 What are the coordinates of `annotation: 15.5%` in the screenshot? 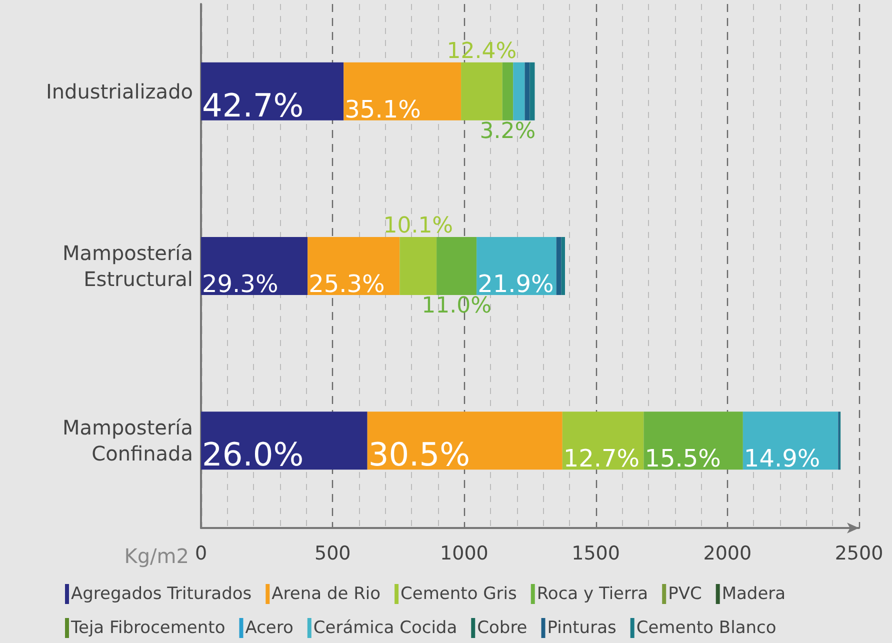 It's located at (682, 458).